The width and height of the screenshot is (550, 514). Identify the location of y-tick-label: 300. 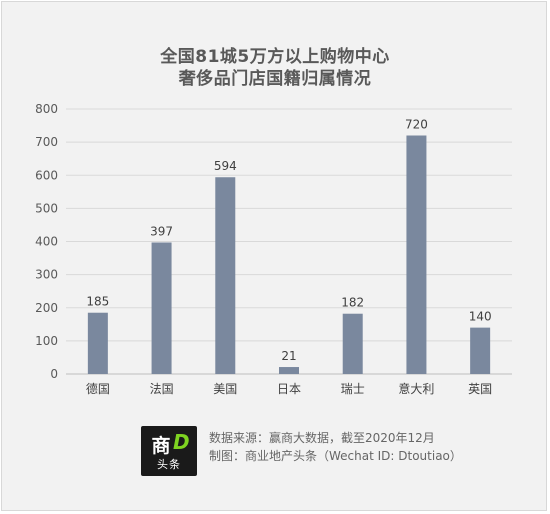
(46, 275).